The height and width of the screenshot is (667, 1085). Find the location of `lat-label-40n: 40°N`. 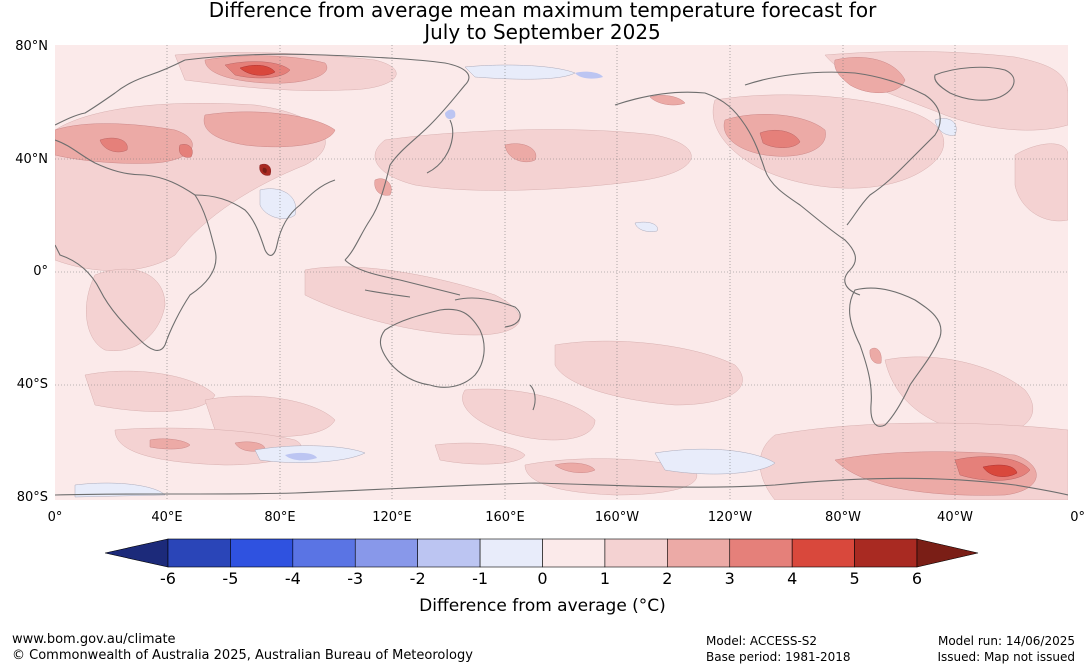

lat-label-40n: 40°N is located at coordinates (31, 159).